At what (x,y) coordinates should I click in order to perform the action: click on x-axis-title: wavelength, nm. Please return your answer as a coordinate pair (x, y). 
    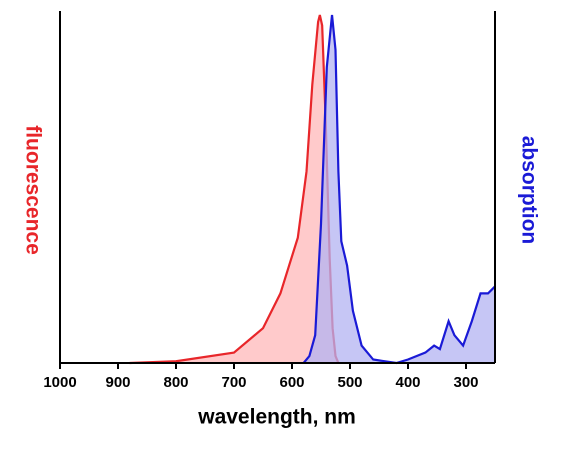
    Looking at the image, I should click on (276, 417).